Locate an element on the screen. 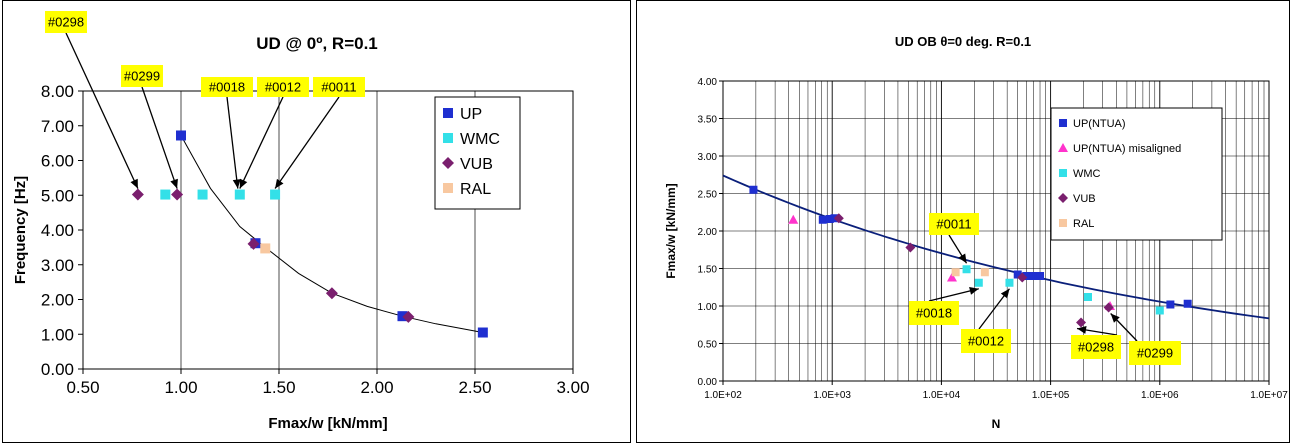 The height and width of the screenshot is (447, 1292). y-tick-label: 8.00 is located at coordinates (57, 91).